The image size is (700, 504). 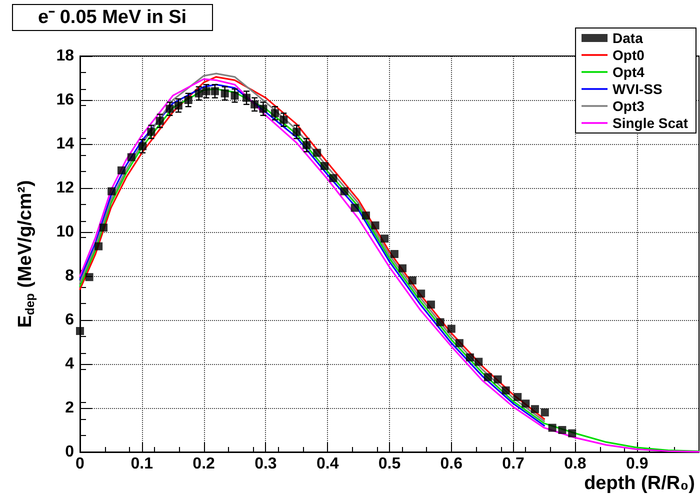 What do you see at coordinates (65, 232) in the screenshot?
I see `y-tick-label: 10` at bounding box center [65, 232].